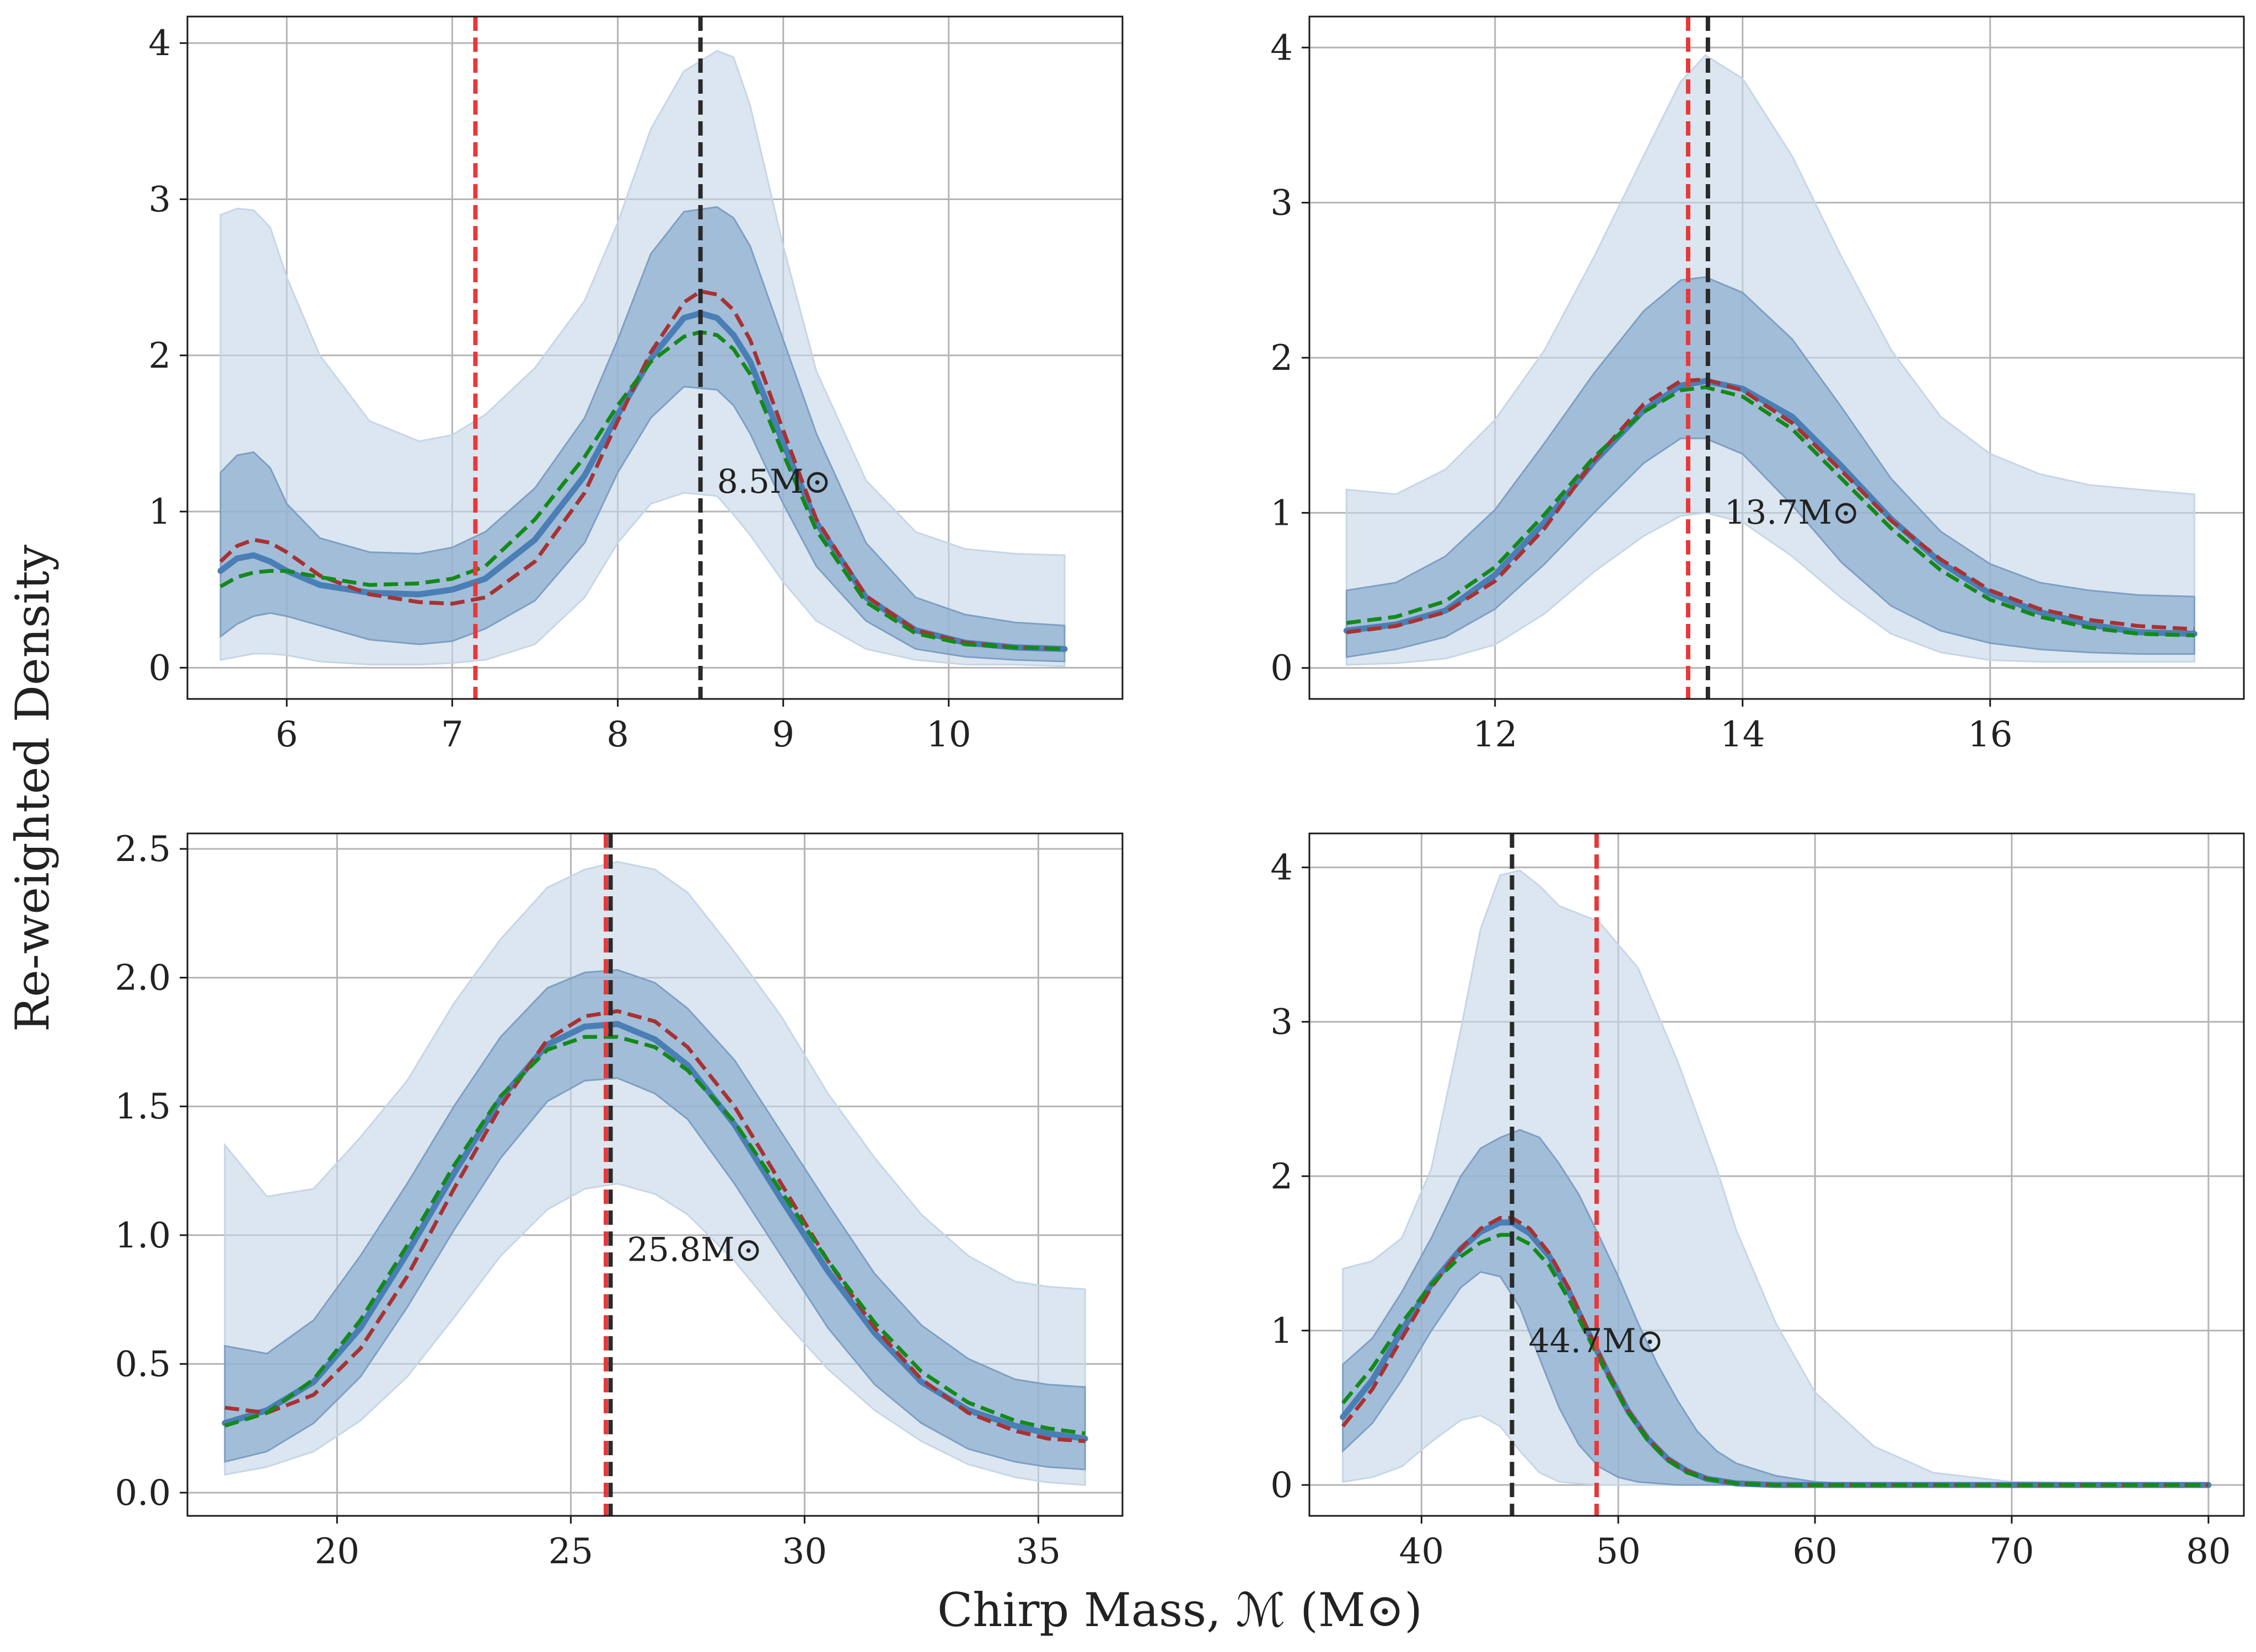 This screenshot has height=1652, width=2256. What do you see at coordinates (1618, 1551) in the screenshot?
I see `x-tick-label: 50` at bounding box center [1618, 1551].